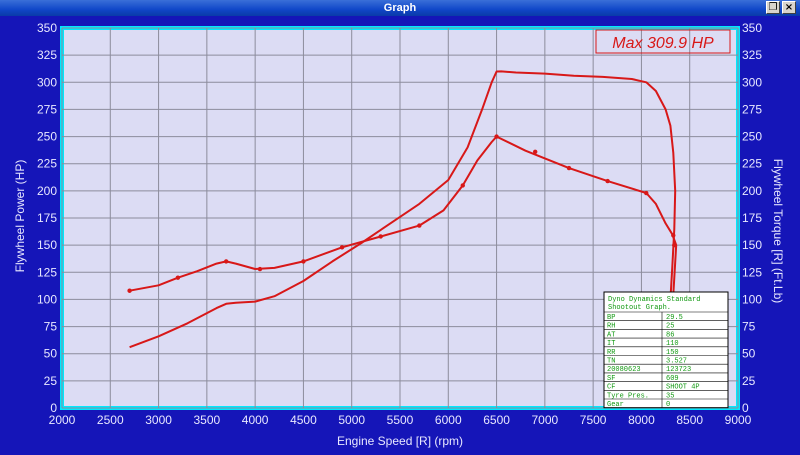 This screenshot has width=800, height=455. I want to click on info-table-key: BP, so click(611, 318).